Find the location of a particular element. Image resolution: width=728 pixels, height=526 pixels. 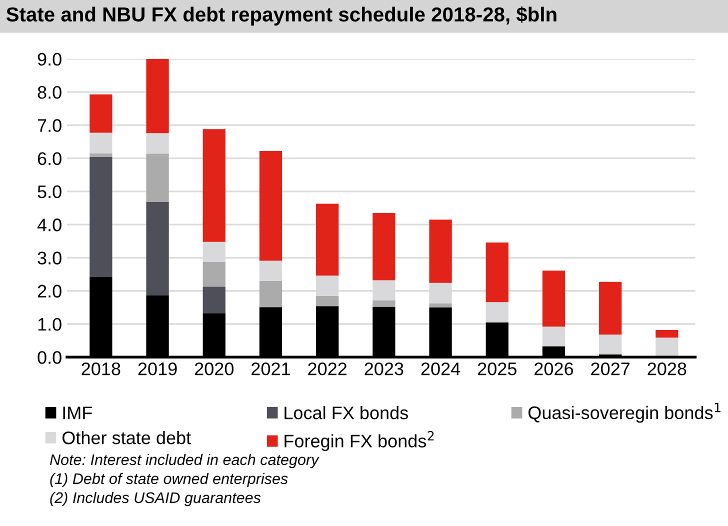

y-tick-label: 3.0 is located at coordinates (50, 258).